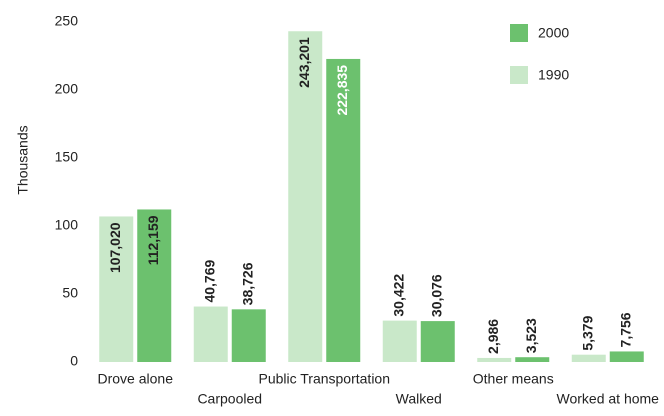 Image resolution: width=664 pixels, height=416 pixels. I want to click on value-label: 112,159, so click(153, 240).